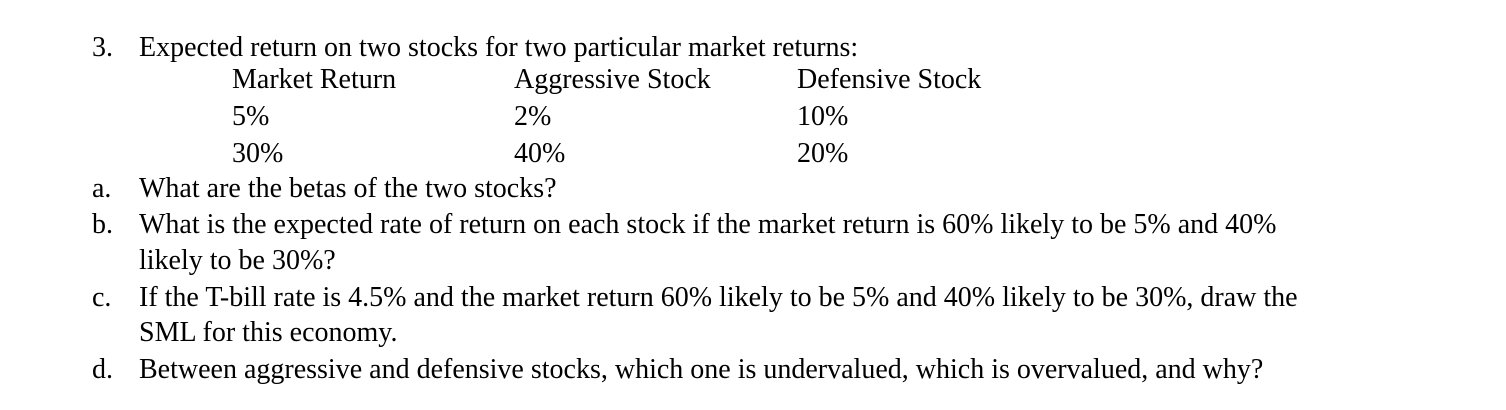 Image resolution: width=1506 pixels, height=410 pixels. Describe the element at coordinates (889, 79) in the screenshot. I see `header-defensive-stock: Defensive Stock` at that location.